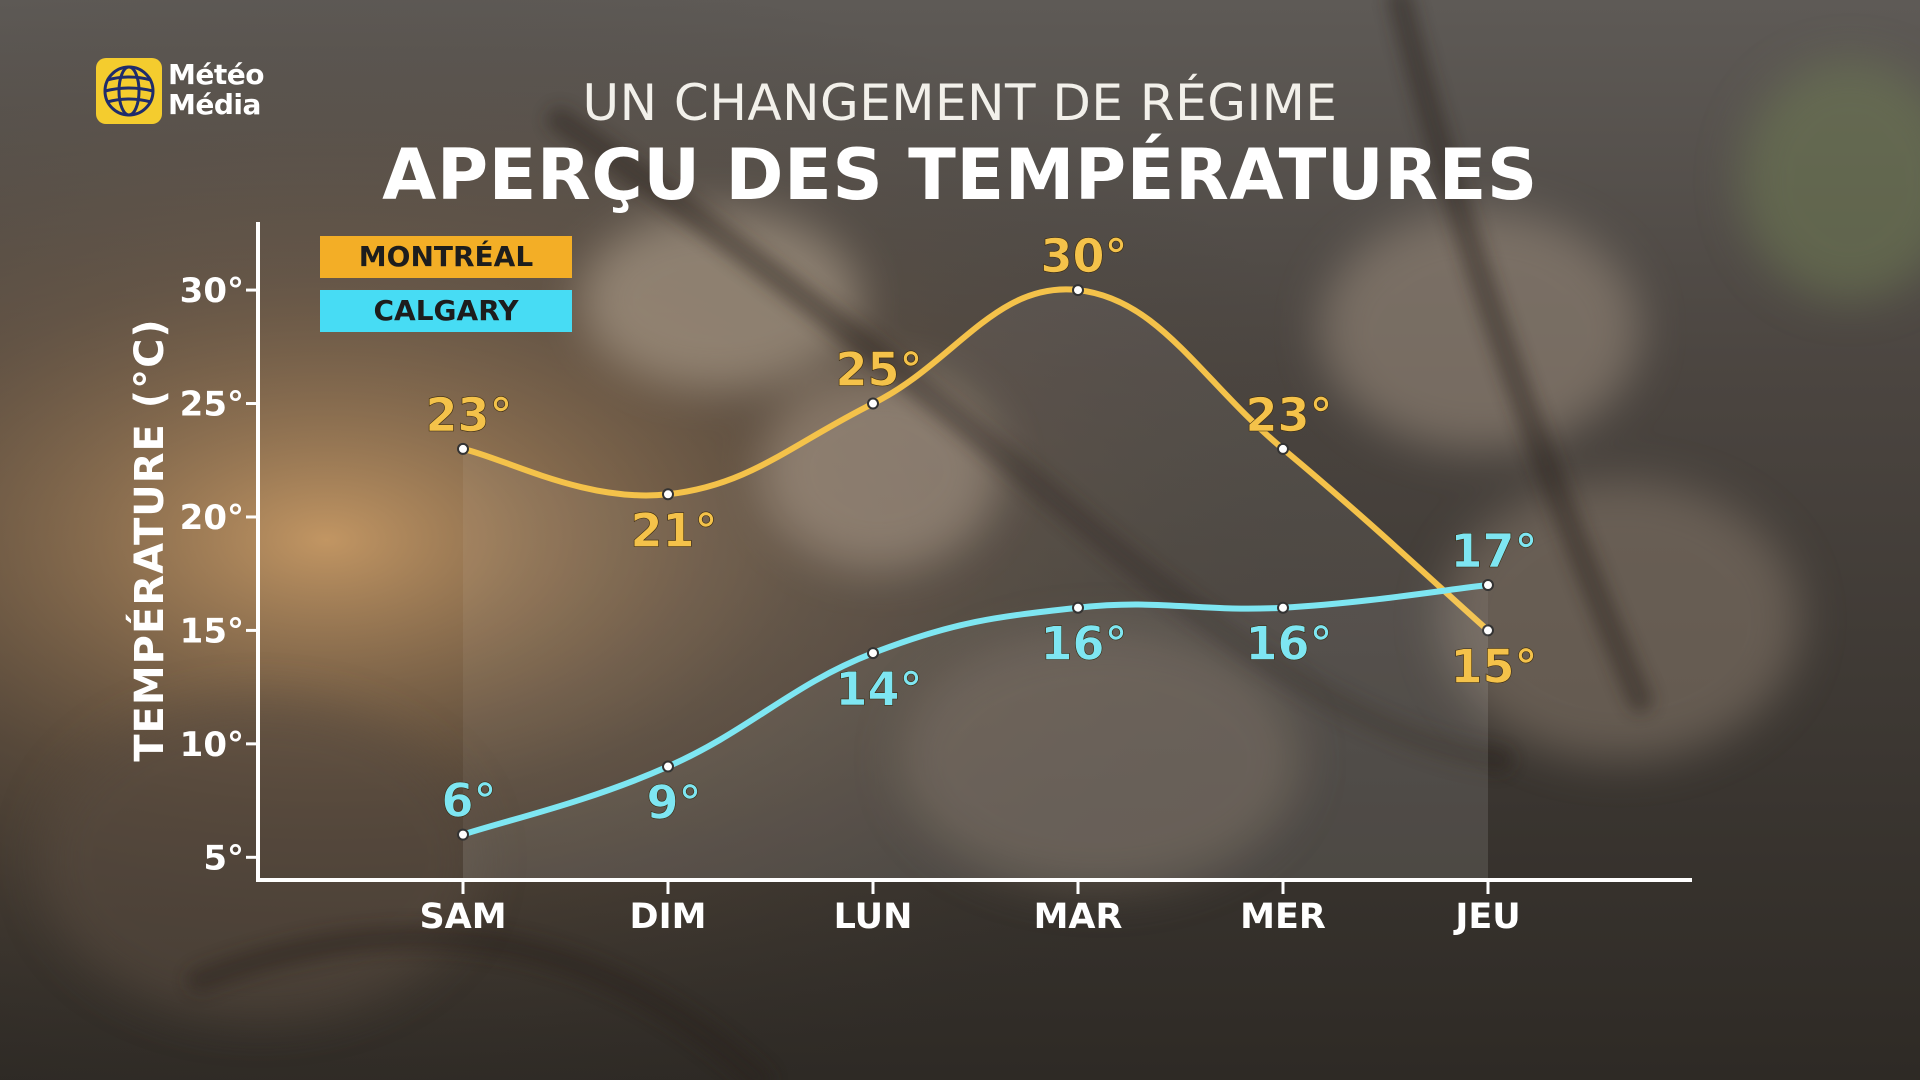 The width and height of the screenshot is (1920, 1080). Describe the element at coordinates (878, 370) in the screenshot. I see `data-label-montreal: 25°` at that location.